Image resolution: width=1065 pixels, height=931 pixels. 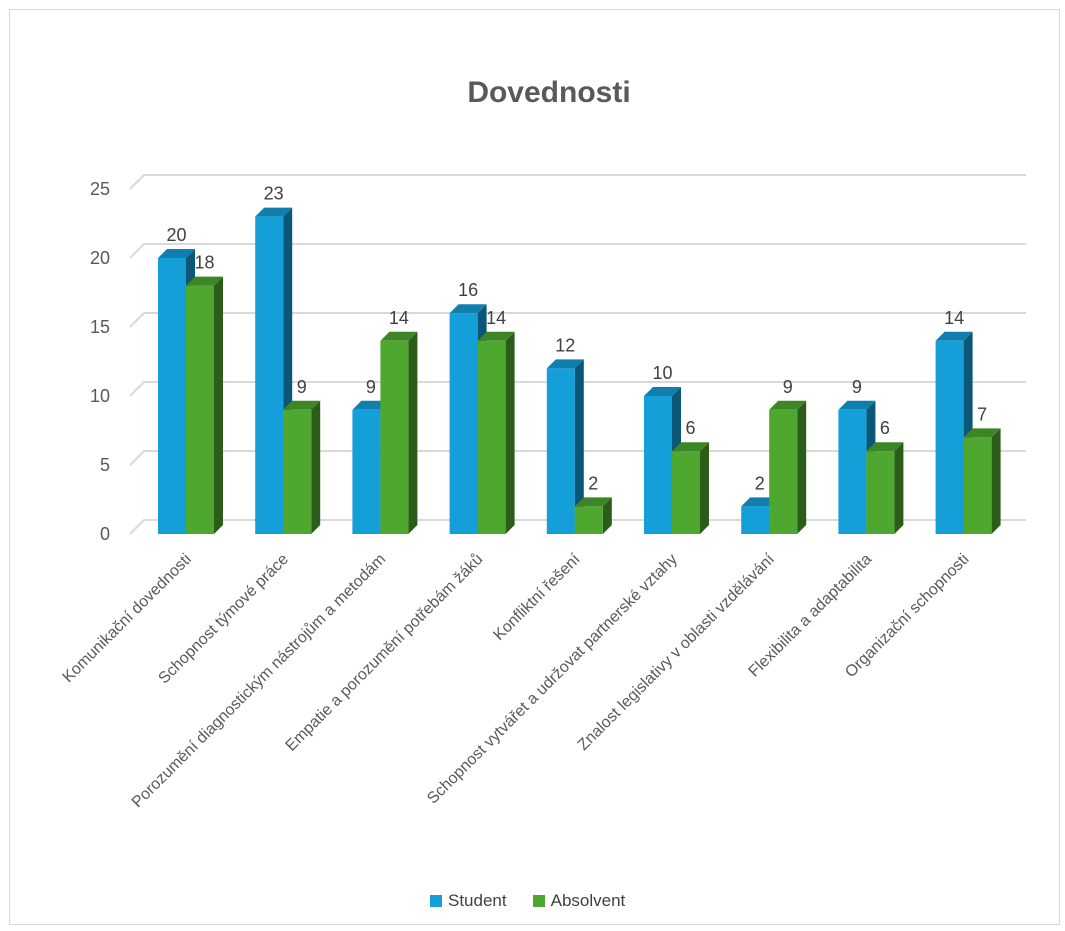 What do you see at coordinates (436, 901) in the screenshot?
I see `legend-swatch-student` at bounding box center [436, 901].